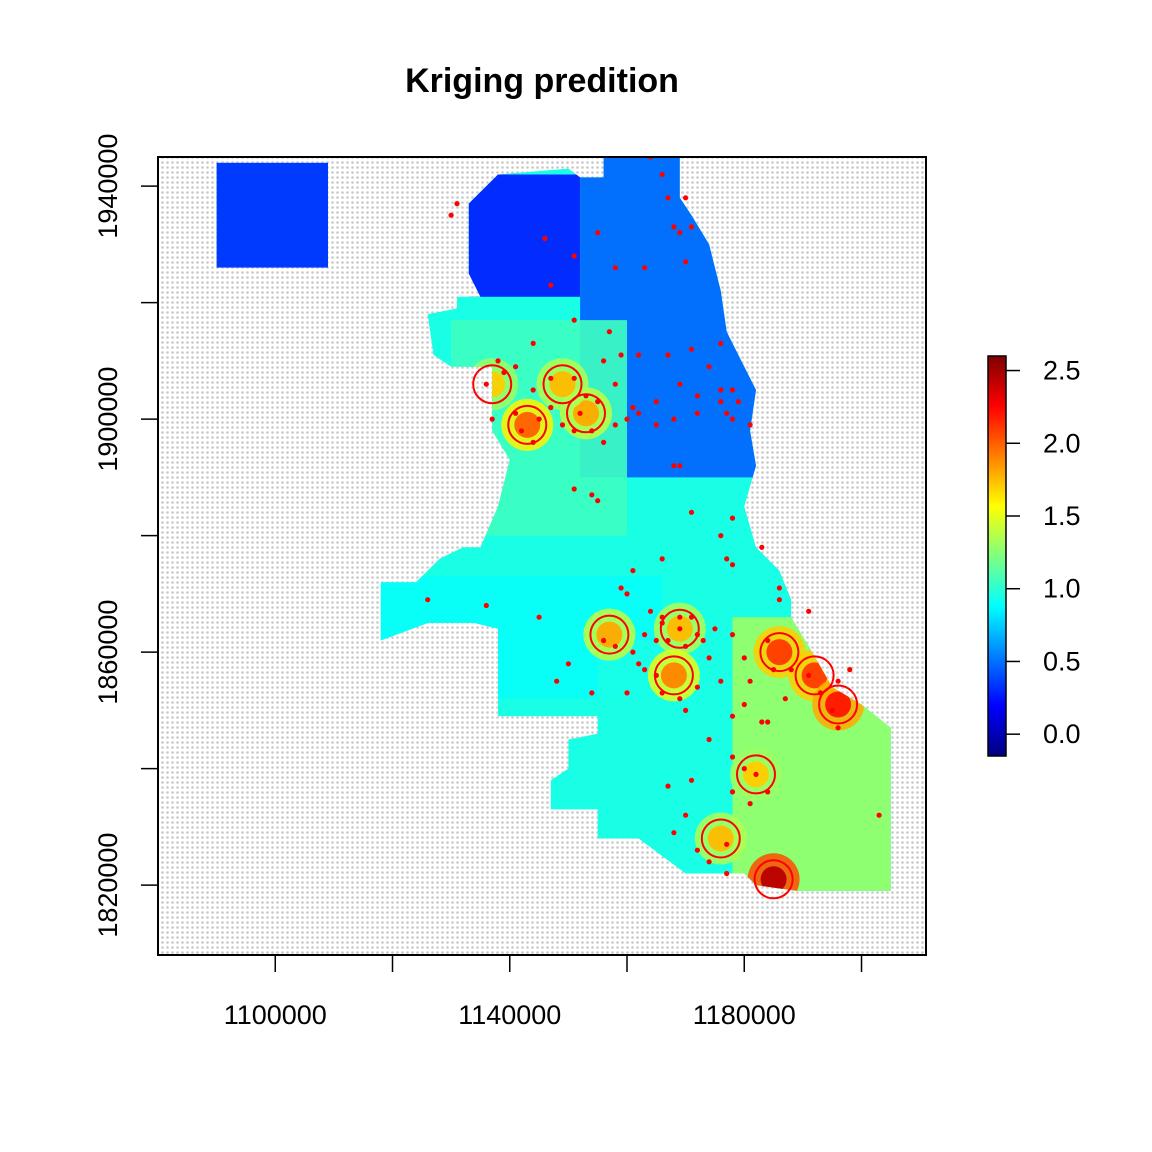 The height and width of the screenshot is (1152, 1152). I want to click on colorbar-tick-label: 1.5, so click(1062, 516).